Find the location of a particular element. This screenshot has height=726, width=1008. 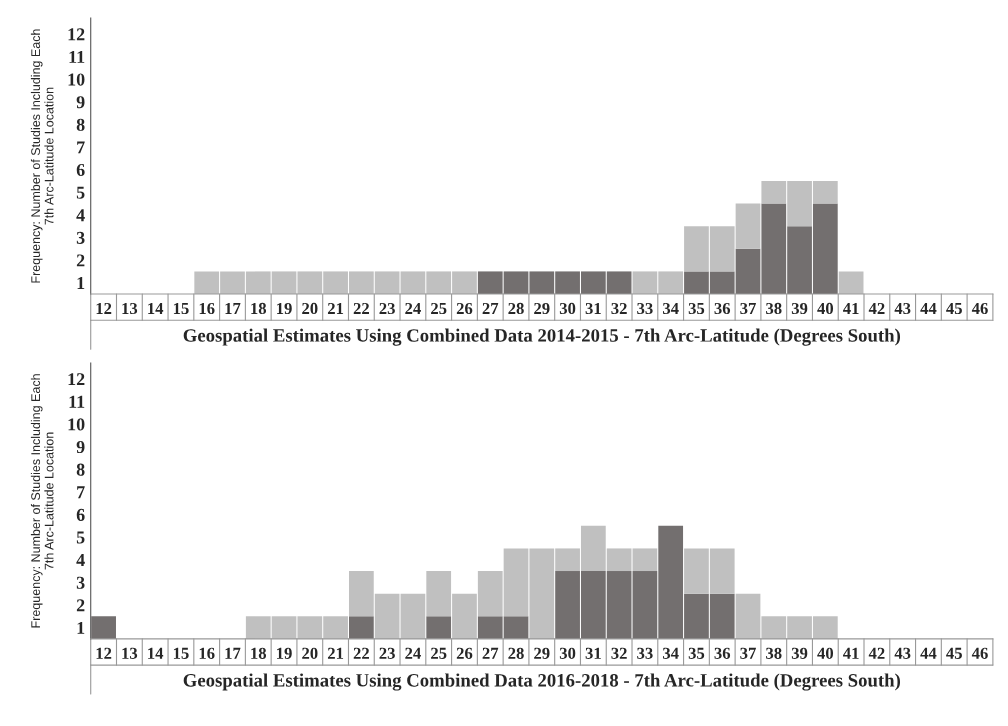

x-tick-label: 20 is located at coordinates (310, 653).